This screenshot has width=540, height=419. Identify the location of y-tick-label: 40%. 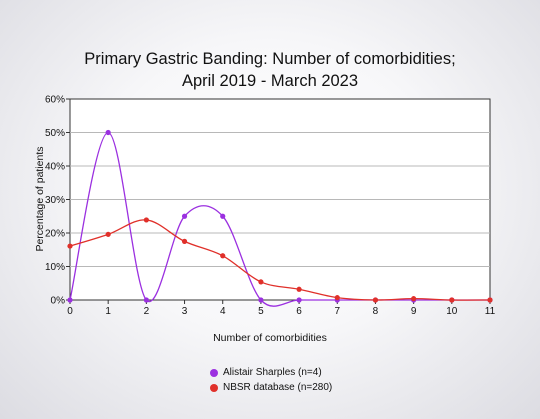
(55, 167).